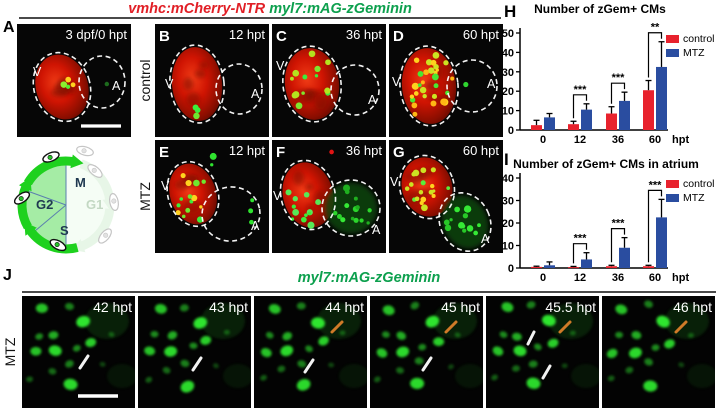 Image resolution: width=719 pixels, height=410 pixels. I want to click on cell-cycle-diagram: M G2 S G1, so click(66, 199).